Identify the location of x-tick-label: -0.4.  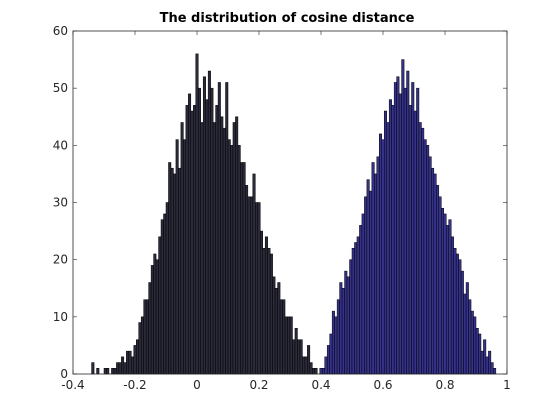
(72, 385).